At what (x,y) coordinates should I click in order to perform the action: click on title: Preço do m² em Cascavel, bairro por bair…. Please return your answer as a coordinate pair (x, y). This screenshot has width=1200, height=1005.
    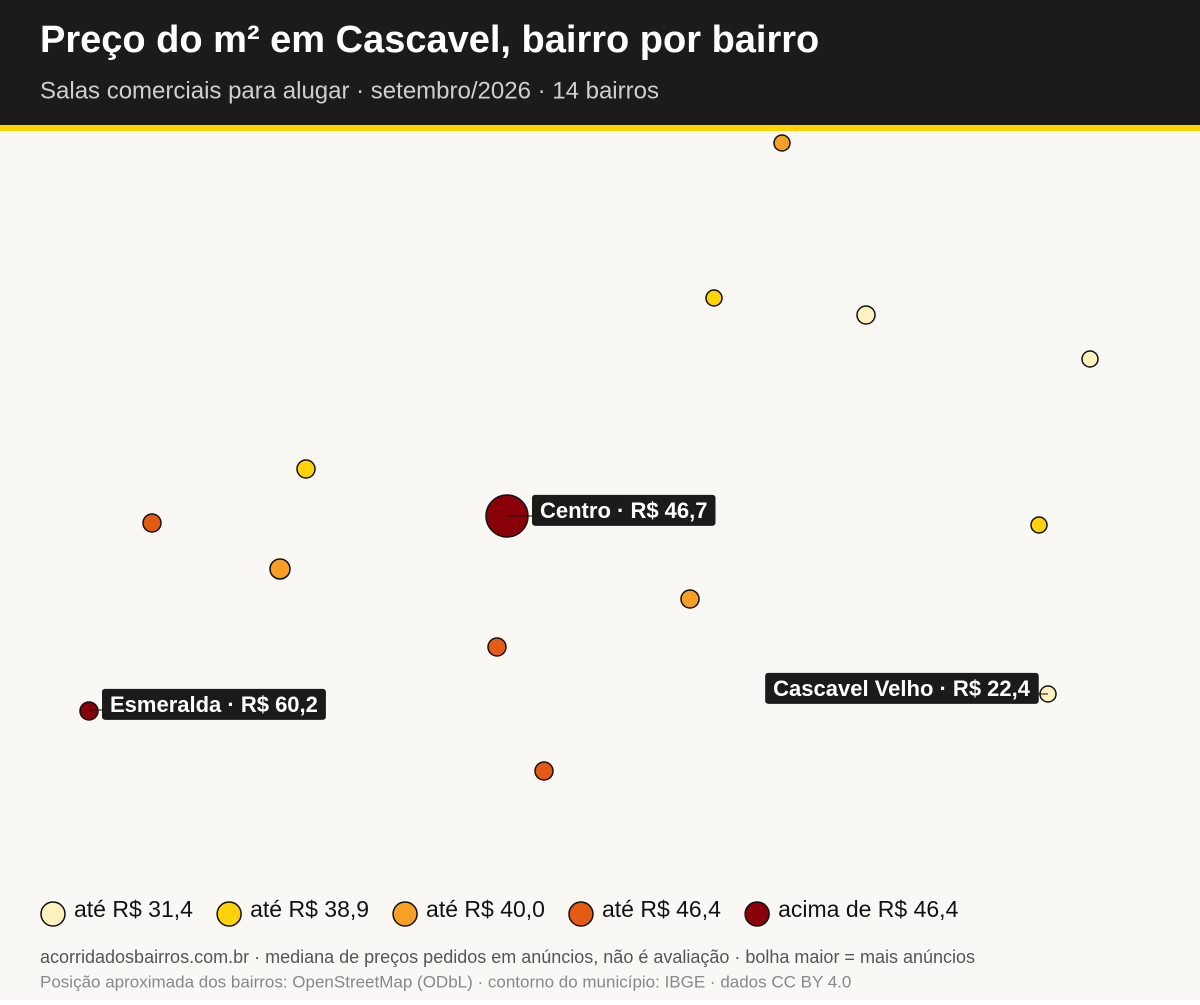
    Looking at the image, I should click on (429, 40).